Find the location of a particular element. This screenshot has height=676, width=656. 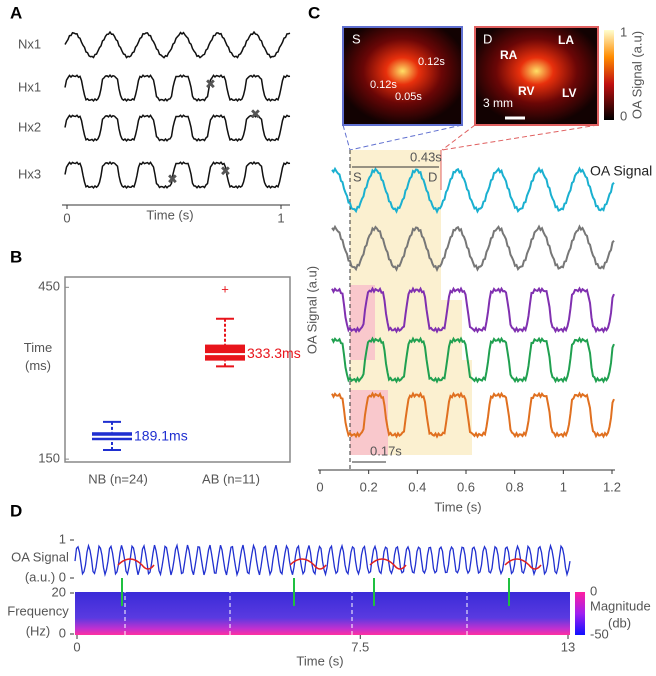

annotation: RV is located at coordinates (526, 91).